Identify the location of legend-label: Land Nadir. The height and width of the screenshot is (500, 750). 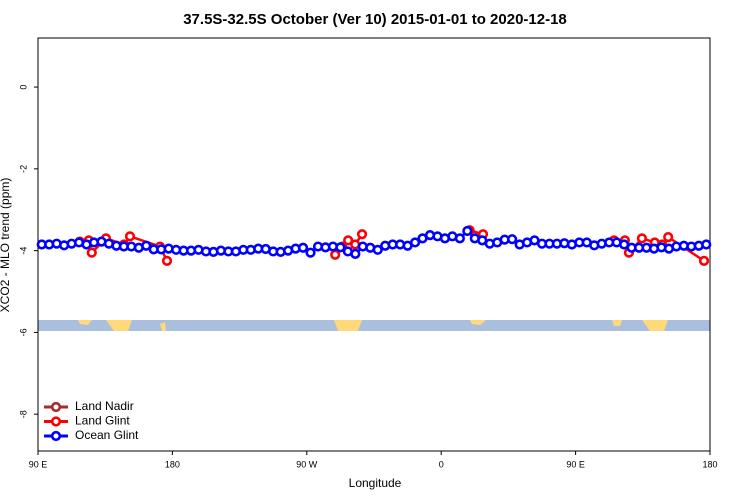
(104, 406).